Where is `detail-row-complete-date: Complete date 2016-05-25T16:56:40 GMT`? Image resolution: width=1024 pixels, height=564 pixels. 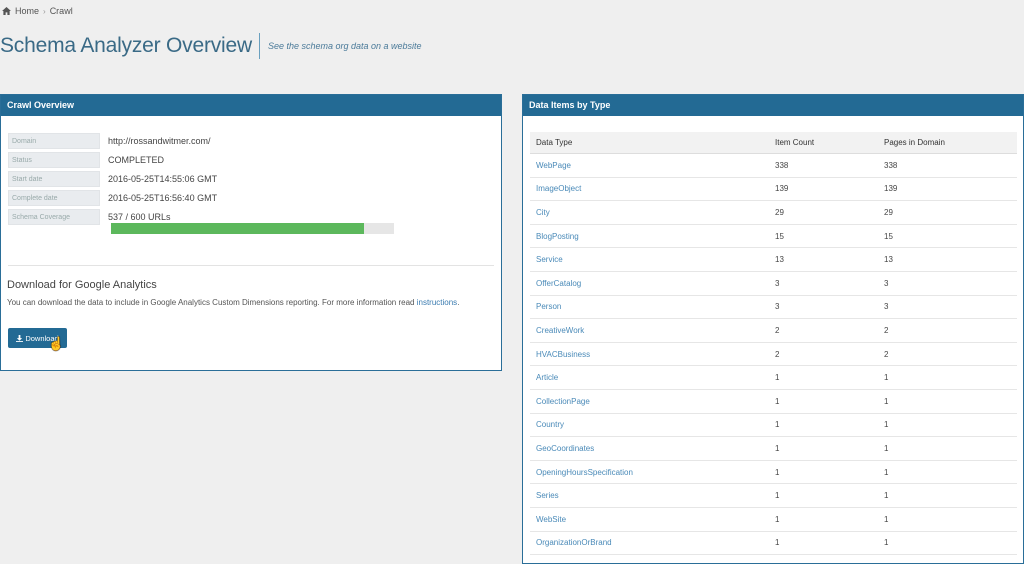 detail-row-complete-date: Complete date 2016-05-25T16:56:40 GMT is located at coordinates (112, 197).